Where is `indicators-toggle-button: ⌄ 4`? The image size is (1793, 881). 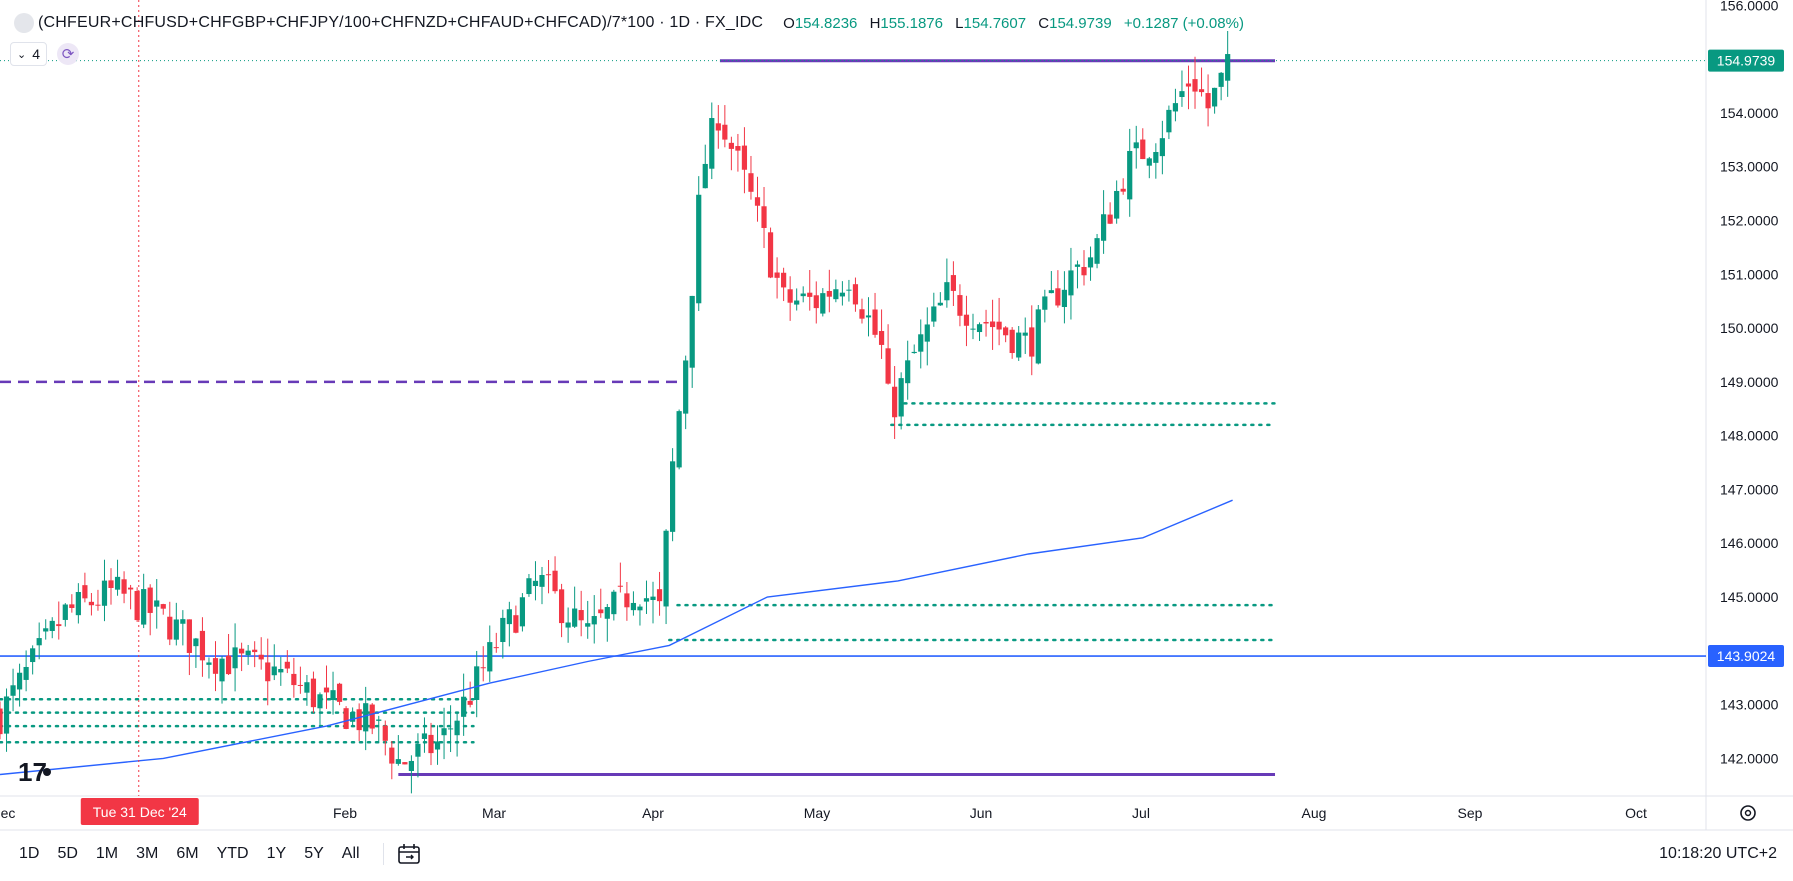 indicators-toggle-button: ⌄ 4 is located at coordinates (29, 54).